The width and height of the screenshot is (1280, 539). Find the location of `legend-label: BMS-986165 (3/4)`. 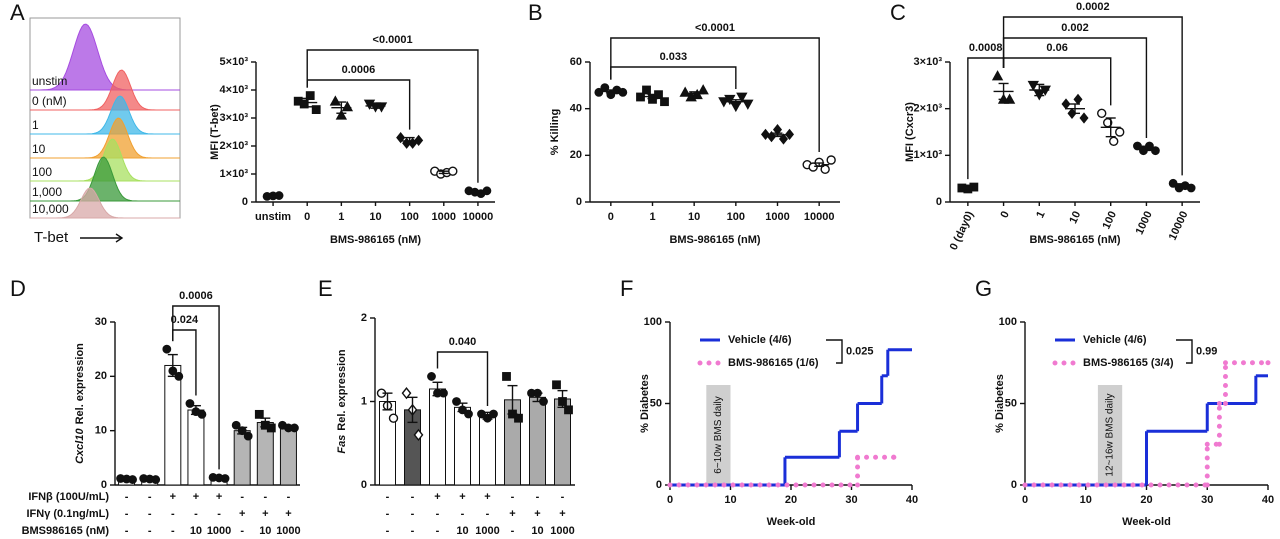

legend-label: BMS-986165 (3/4) is located at coordinates (1128, 363).